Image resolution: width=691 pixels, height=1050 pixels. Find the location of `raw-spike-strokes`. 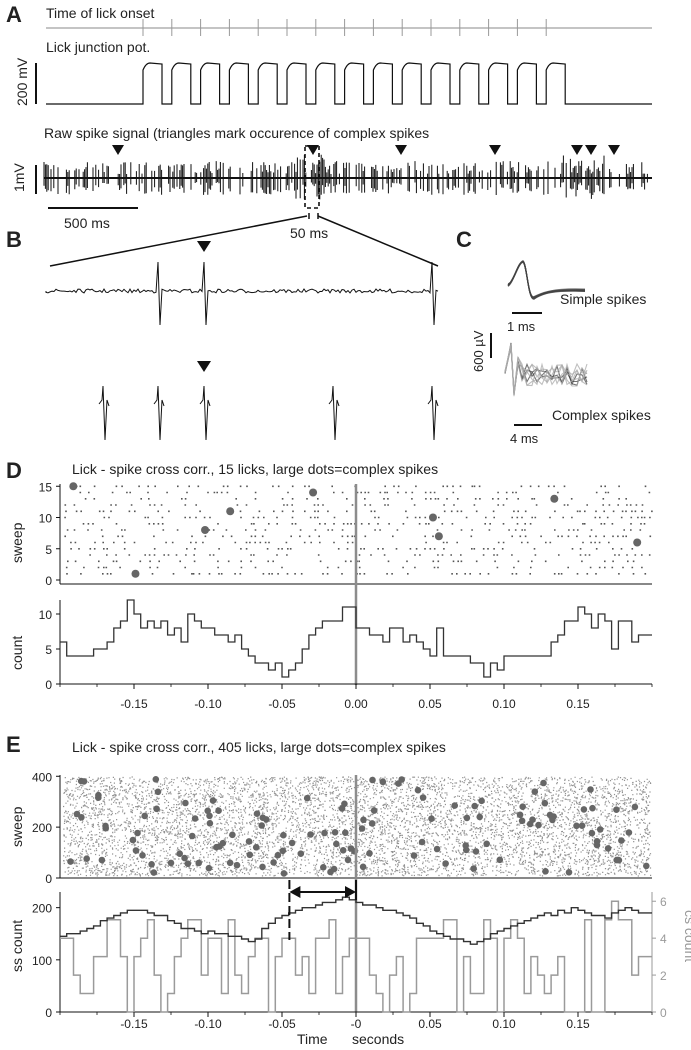

raw-spike-strokes is located at coordinates (345, 177).